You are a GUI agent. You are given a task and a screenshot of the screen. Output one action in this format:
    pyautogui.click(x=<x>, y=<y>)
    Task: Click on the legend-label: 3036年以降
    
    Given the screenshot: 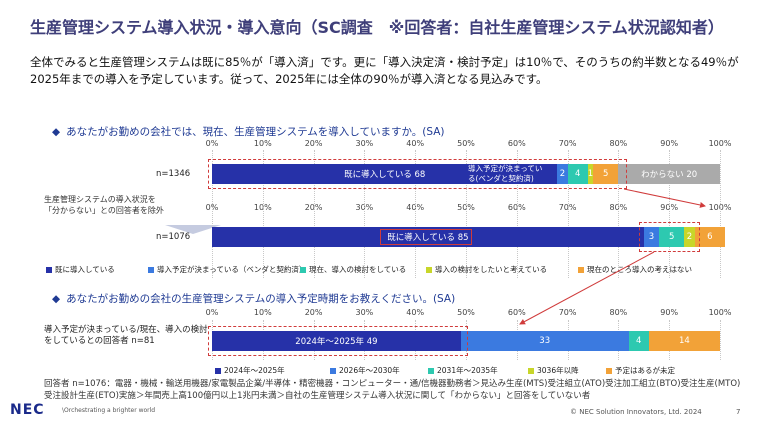 What is the action you would take?
    pyautogui.click(x=558, y=370)
    